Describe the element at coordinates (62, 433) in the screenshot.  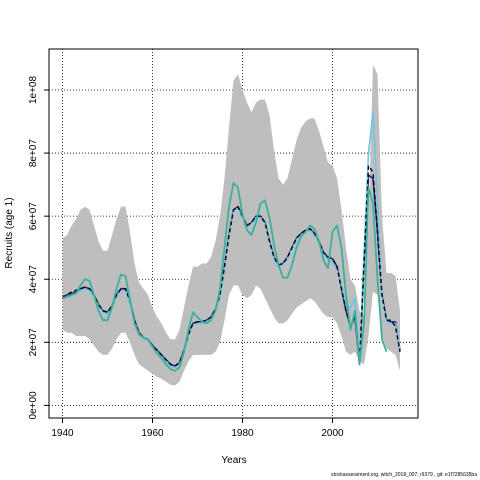
I see `x-tick-label: 1940` at that location.